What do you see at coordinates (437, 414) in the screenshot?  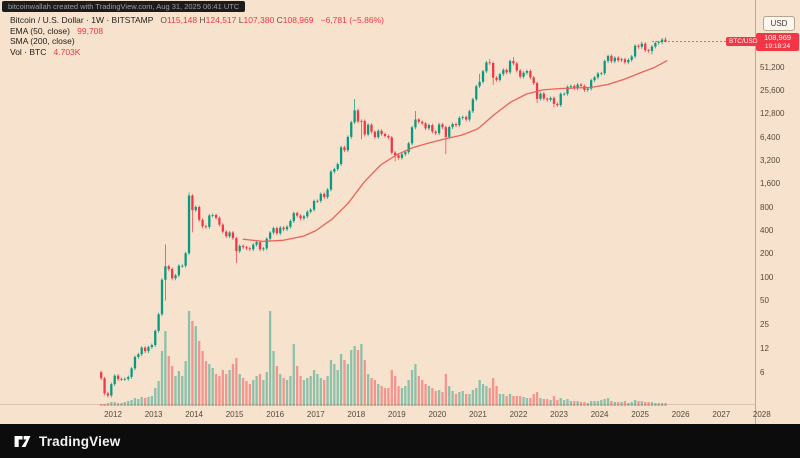 I see `year-tick-label: 2020` at bounding box center [437, 414].